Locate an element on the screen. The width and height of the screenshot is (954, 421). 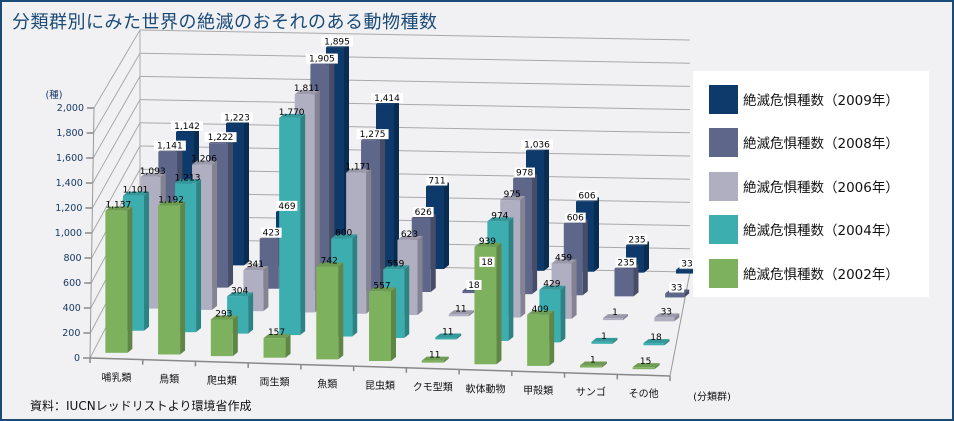
legend-label-2008: 絶滅危惧種数（2008年） is located at coordinates (821, 144).